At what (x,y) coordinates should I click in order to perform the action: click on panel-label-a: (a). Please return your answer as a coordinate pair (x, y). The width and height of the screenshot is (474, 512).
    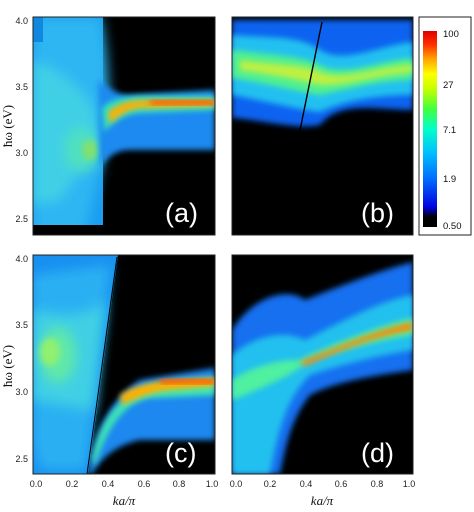
    Looking at the image, I should click on (181, 213).